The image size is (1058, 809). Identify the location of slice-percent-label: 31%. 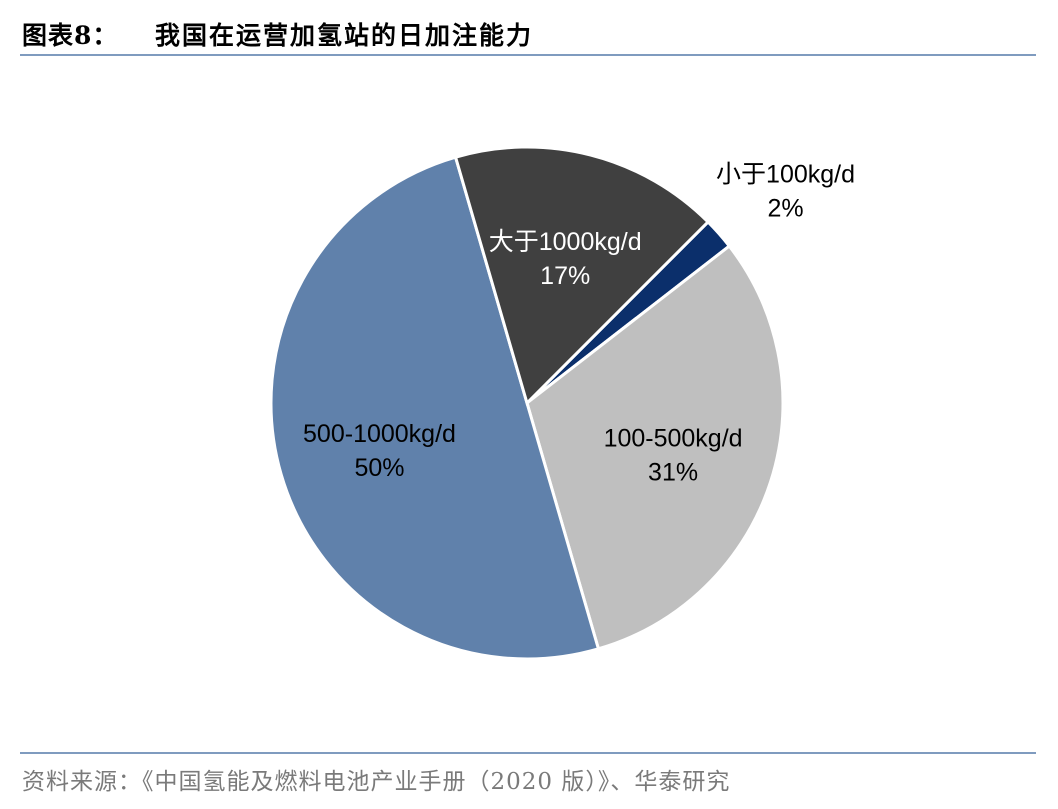
(673, 472).